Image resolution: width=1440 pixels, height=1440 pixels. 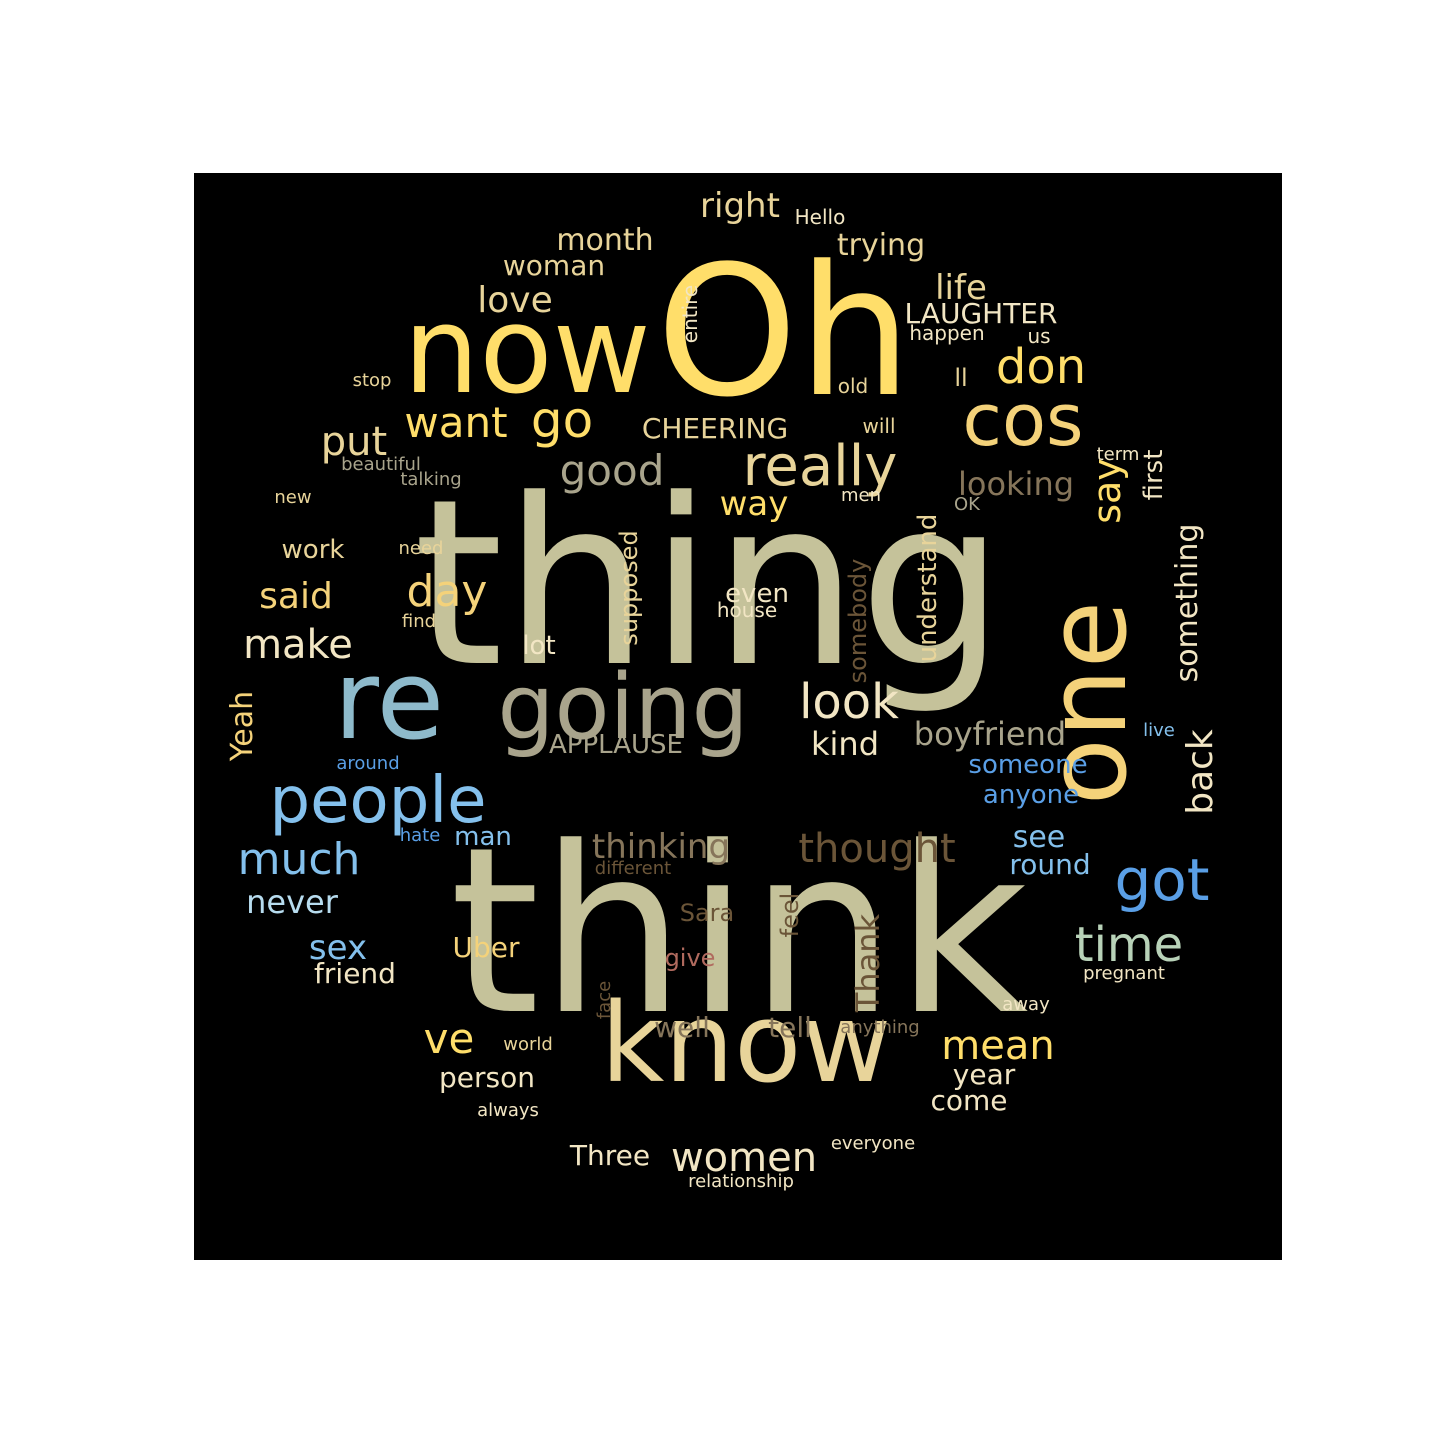 I want to click on word-beautiful: beautiful, so click(x=381, y=464).